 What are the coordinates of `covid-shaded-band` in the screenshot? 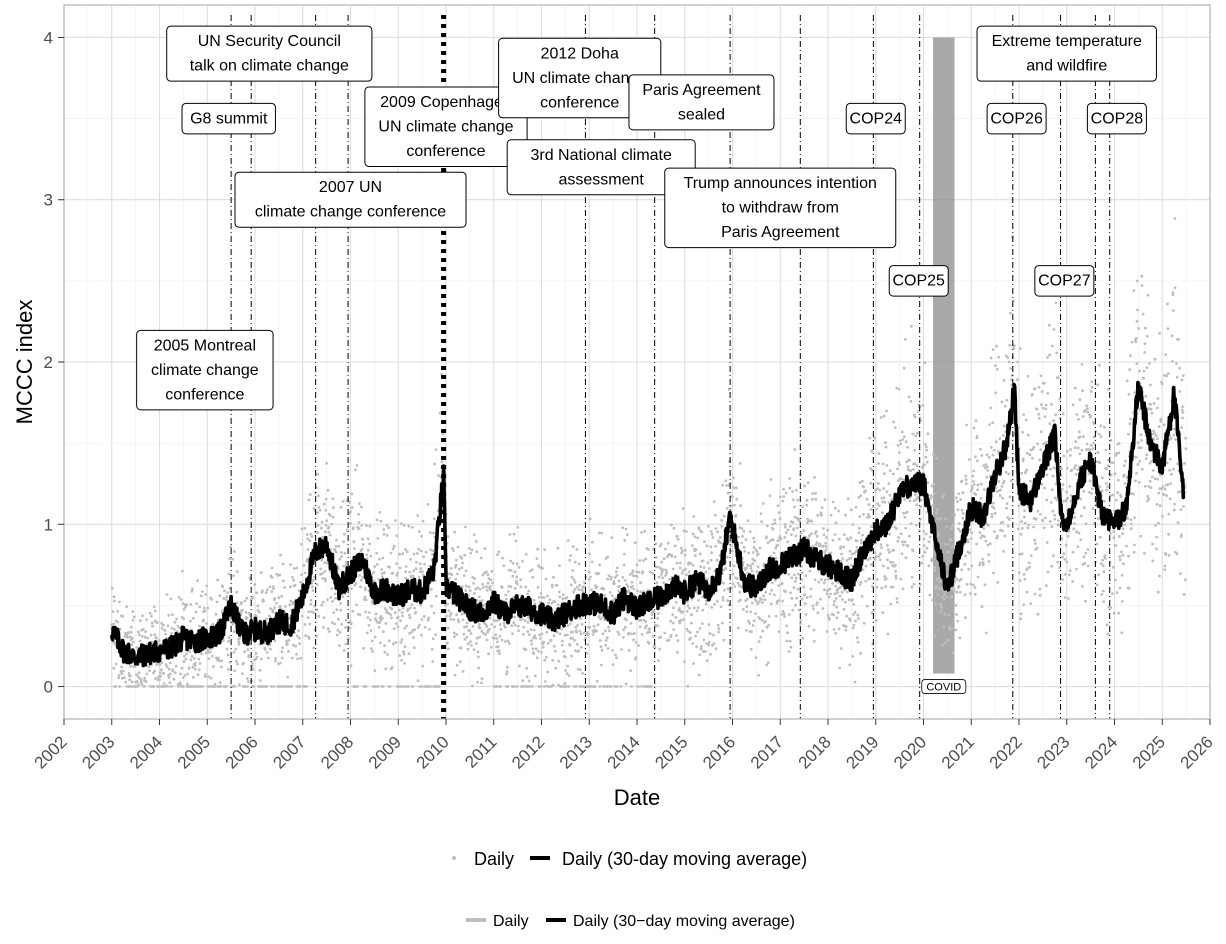 It's located at (944, 355).